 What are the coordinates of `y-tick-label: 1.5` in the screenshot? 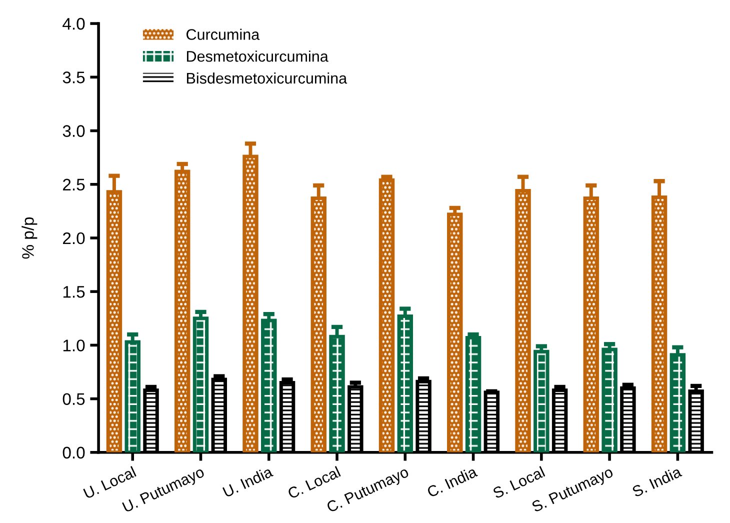 It's located at (74, 292).